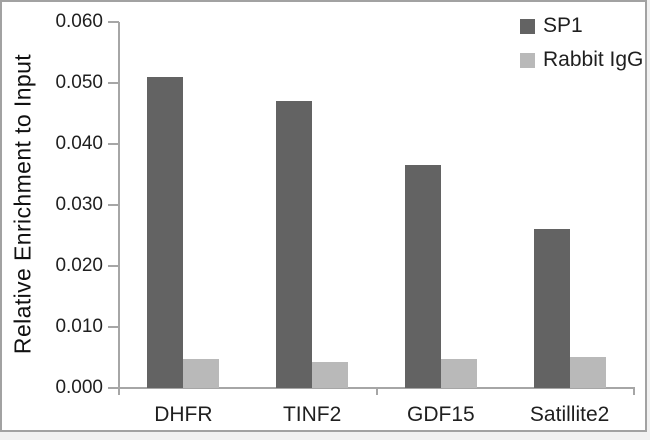 This screenshot has height=440, width=650. What do you see at coordinates (79, 387) in the screenshot?
I see `y-tick-label: 0.000` at bounding box center [79, 387].